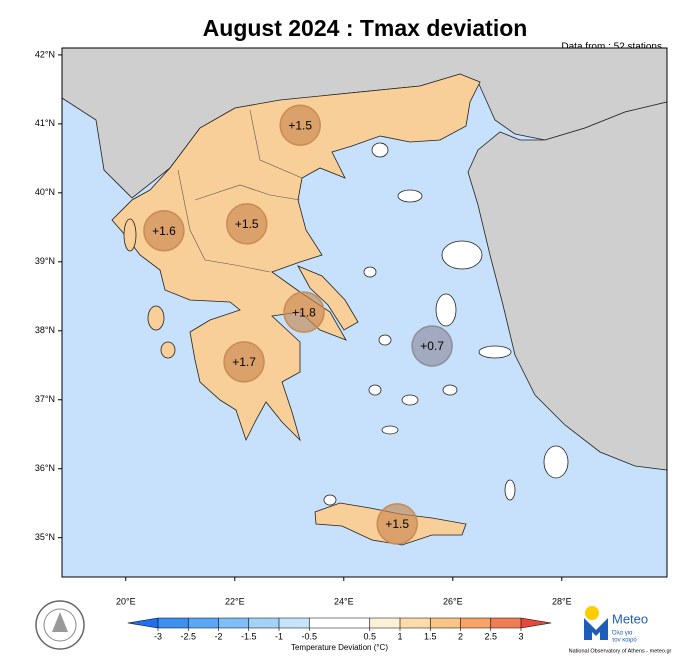 This screenshot has height=672, width=700. I want to click on station-label: +0.7, so click(432, 346).